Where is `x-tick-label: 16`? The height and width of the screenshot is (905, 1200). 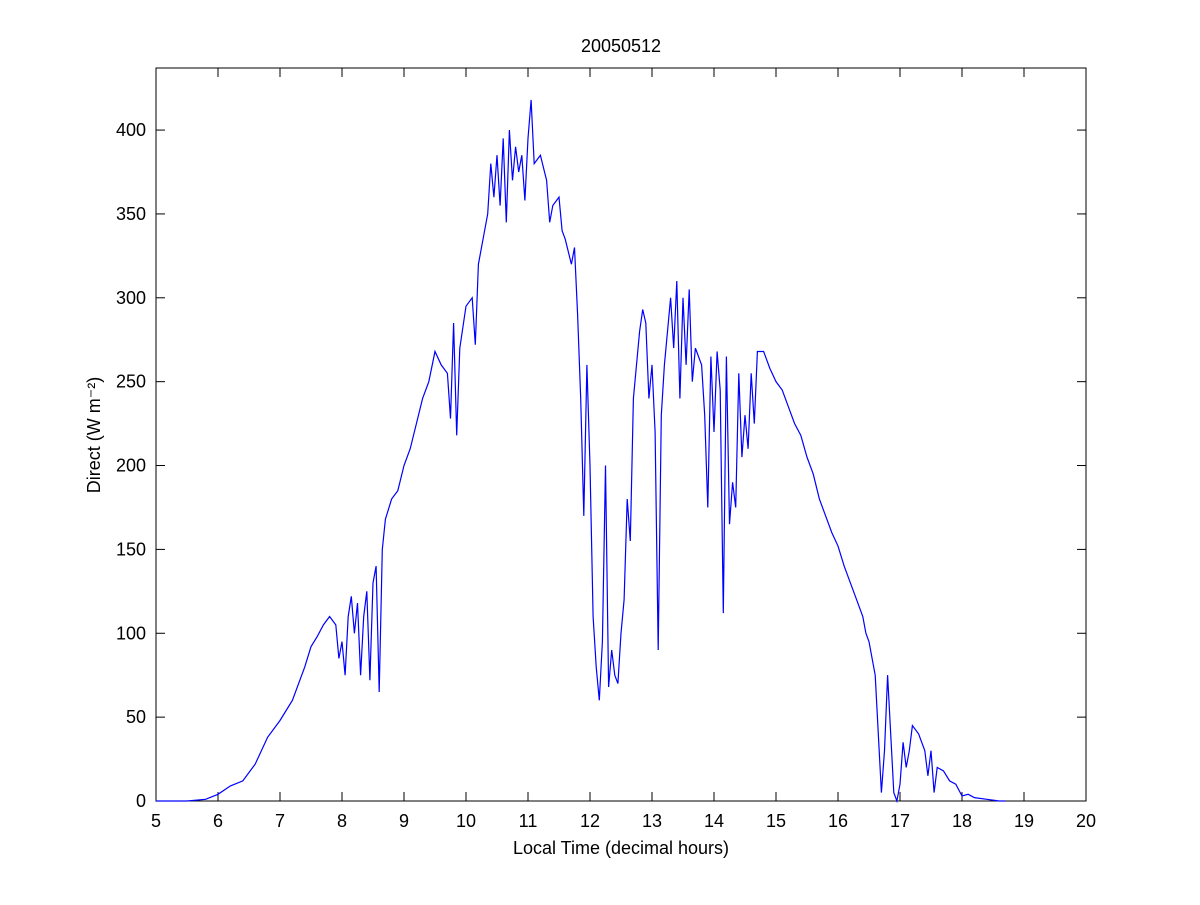 x-tick-label: 16 is located at coordinates (838, 821).